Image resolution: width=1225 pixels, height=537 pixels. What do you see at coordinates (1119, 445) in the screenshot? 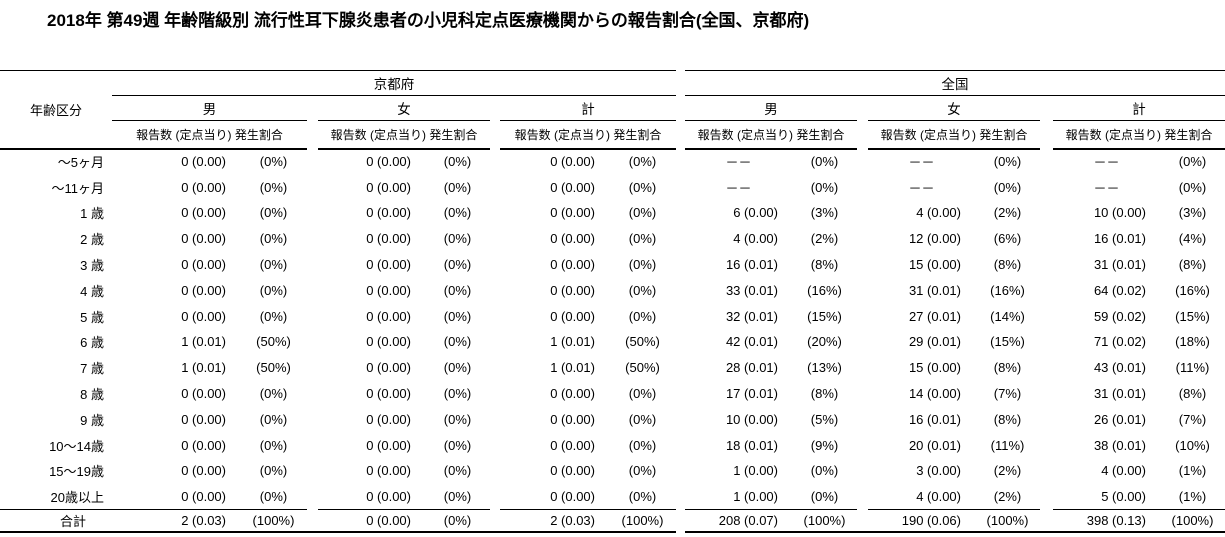
I see `report-count-cell: 38 (0.01)` at bounding box center [1119, 445].